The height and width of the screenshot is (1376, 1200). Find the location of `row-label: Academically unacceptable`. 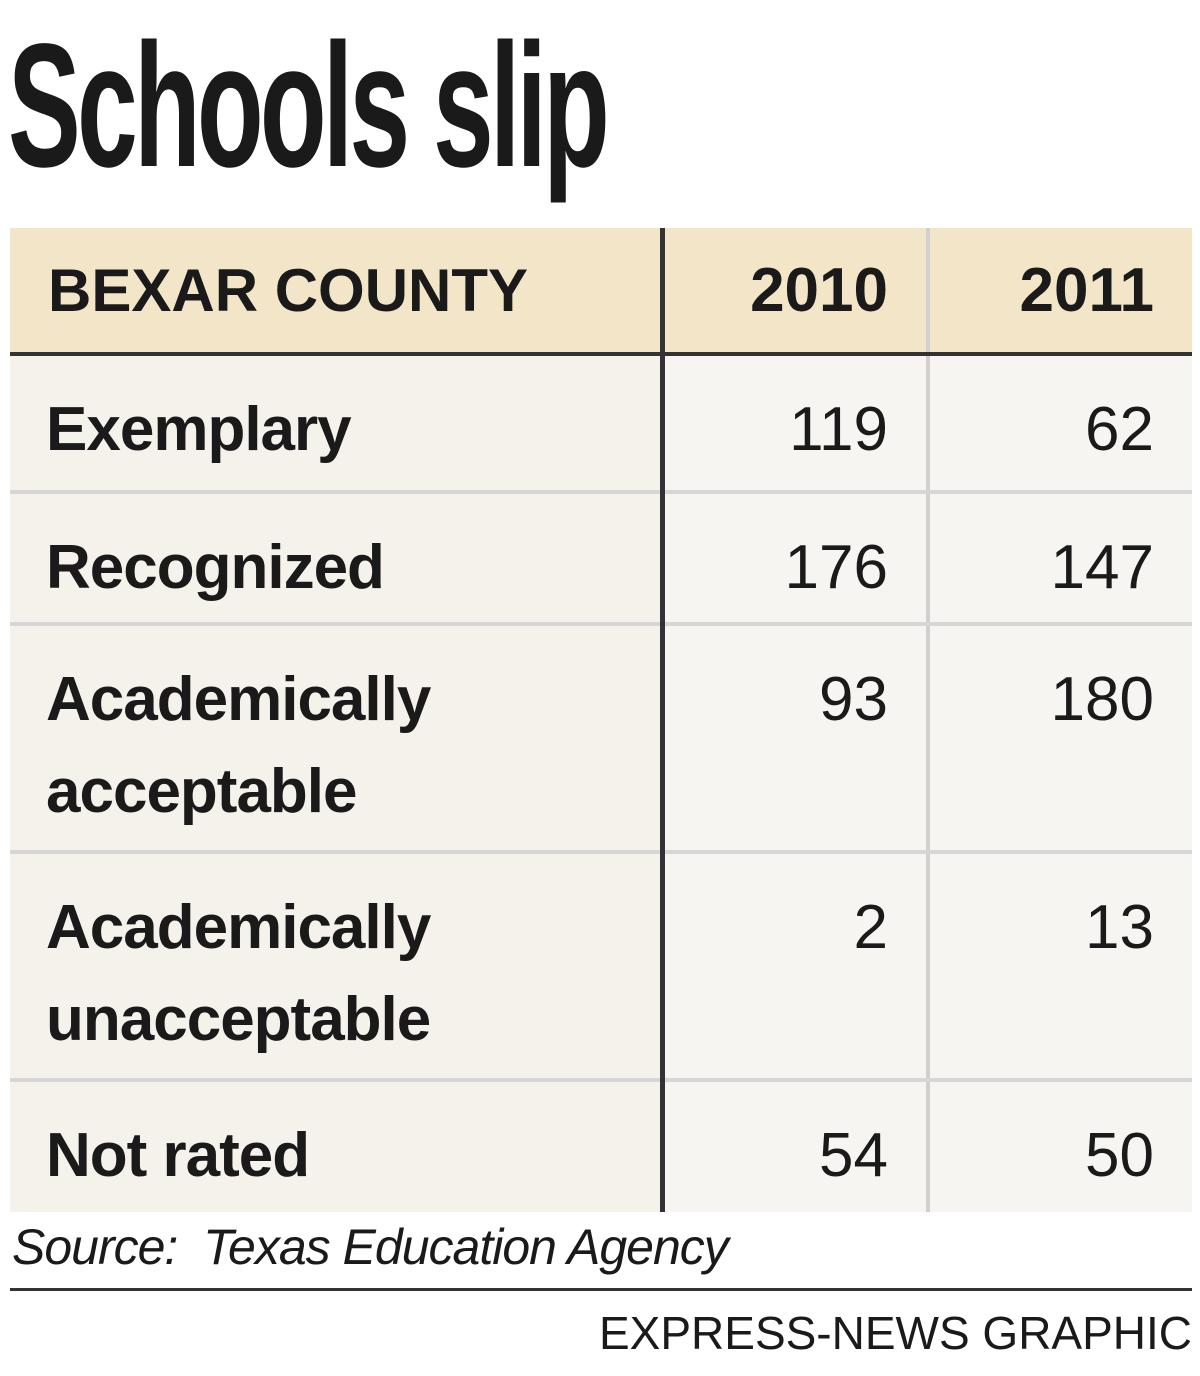

row-label: Academically unacceptable is located at coordinates (337, 967).